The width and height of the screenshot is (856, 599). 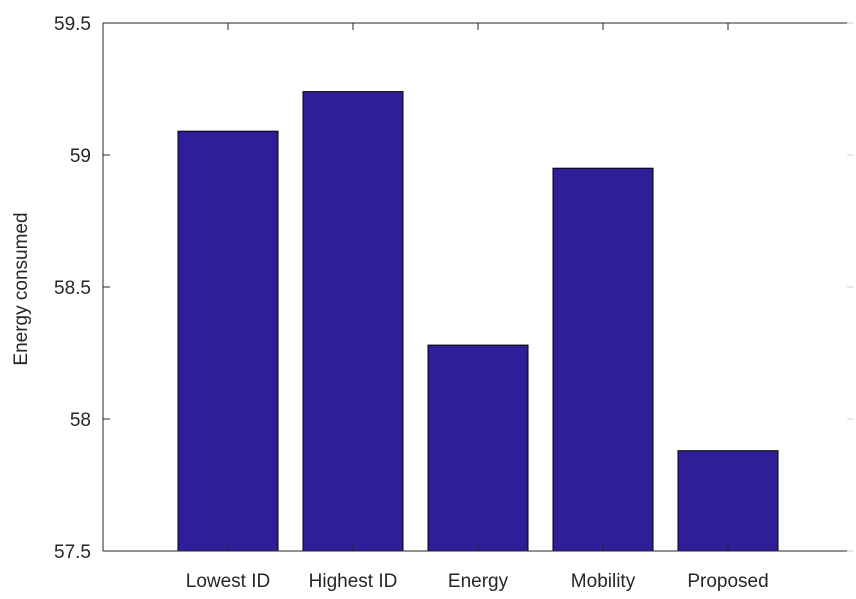 What do you see at coordinates (80, 156) in the screenshot?
I see `y-tick-label: 59` at bounding box center [80, 156].